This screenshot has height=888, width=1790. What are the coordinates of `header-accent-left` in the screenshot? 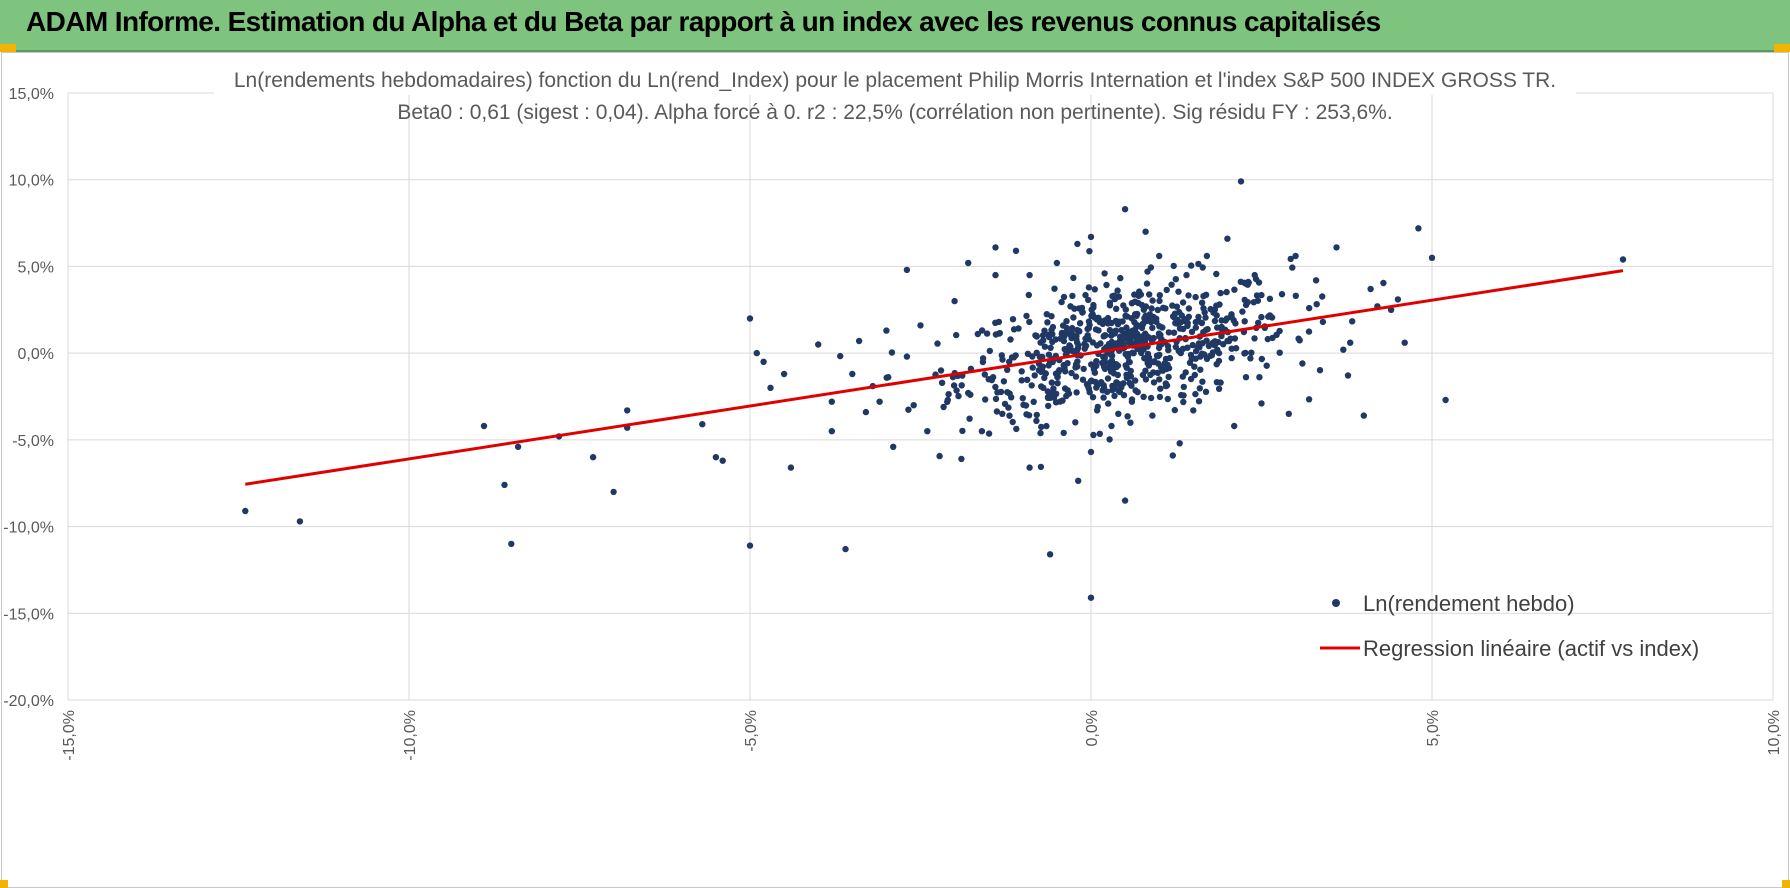 It's located at (8, 48).